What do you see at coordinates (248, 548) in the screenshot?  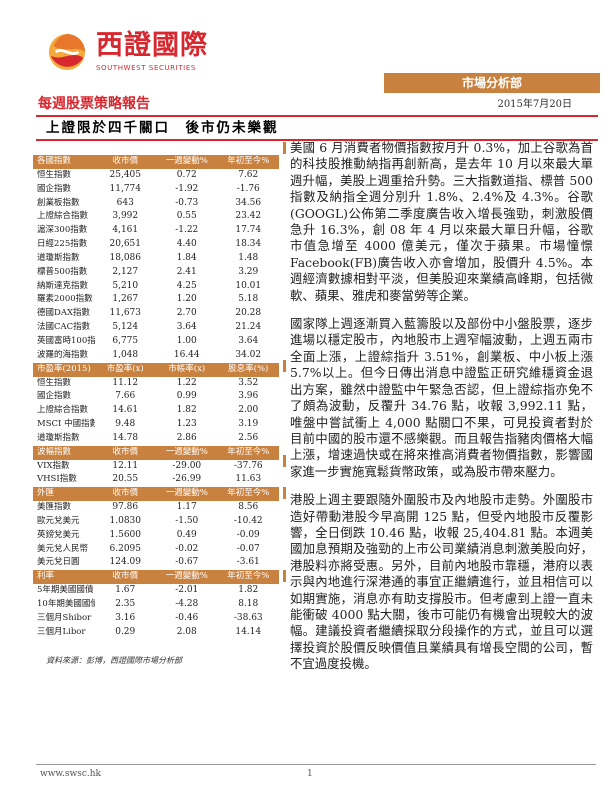 I see `table-cell-value: -0.07` at bounding box center [248, 548].